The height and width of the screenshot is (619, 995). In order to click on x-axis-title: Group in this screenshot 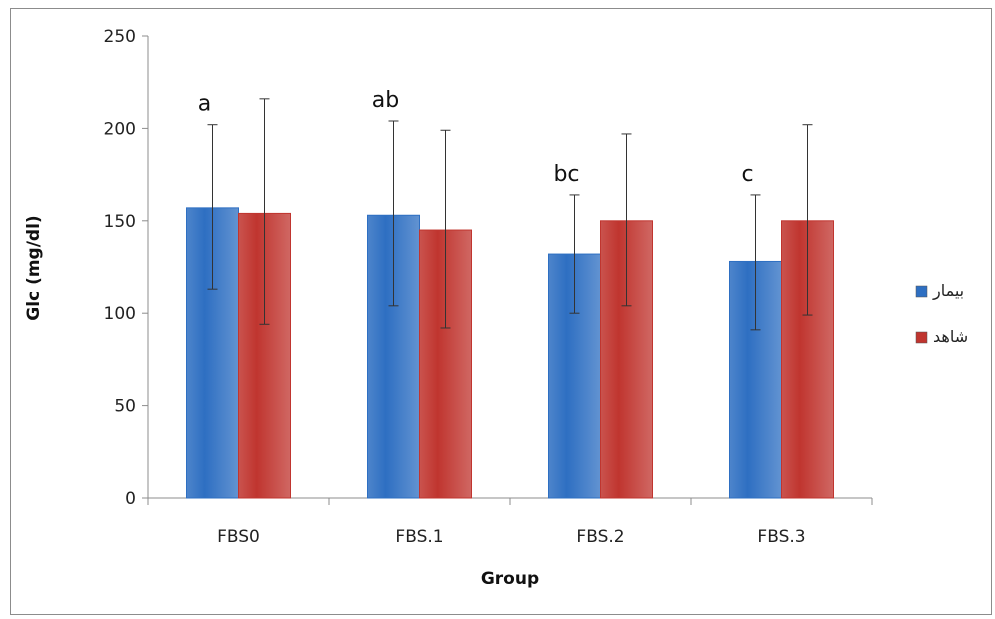, I will do `click(510, 579)`.